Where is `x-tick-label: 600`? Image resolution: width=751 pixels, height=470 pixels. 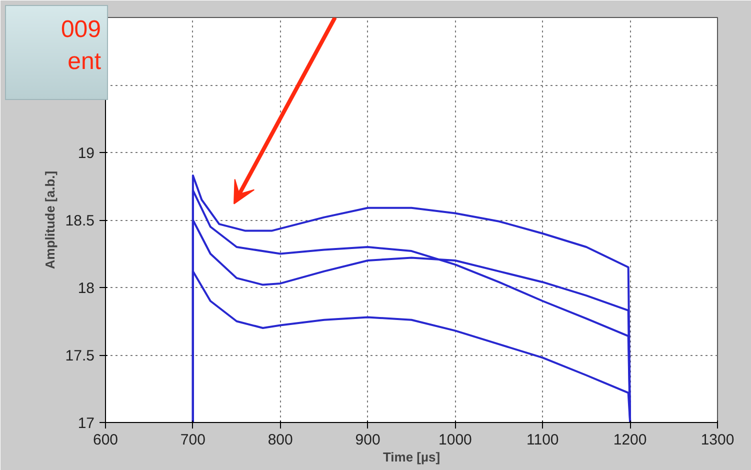
x-tick-label: 600 is located at coordinates (105, 440).